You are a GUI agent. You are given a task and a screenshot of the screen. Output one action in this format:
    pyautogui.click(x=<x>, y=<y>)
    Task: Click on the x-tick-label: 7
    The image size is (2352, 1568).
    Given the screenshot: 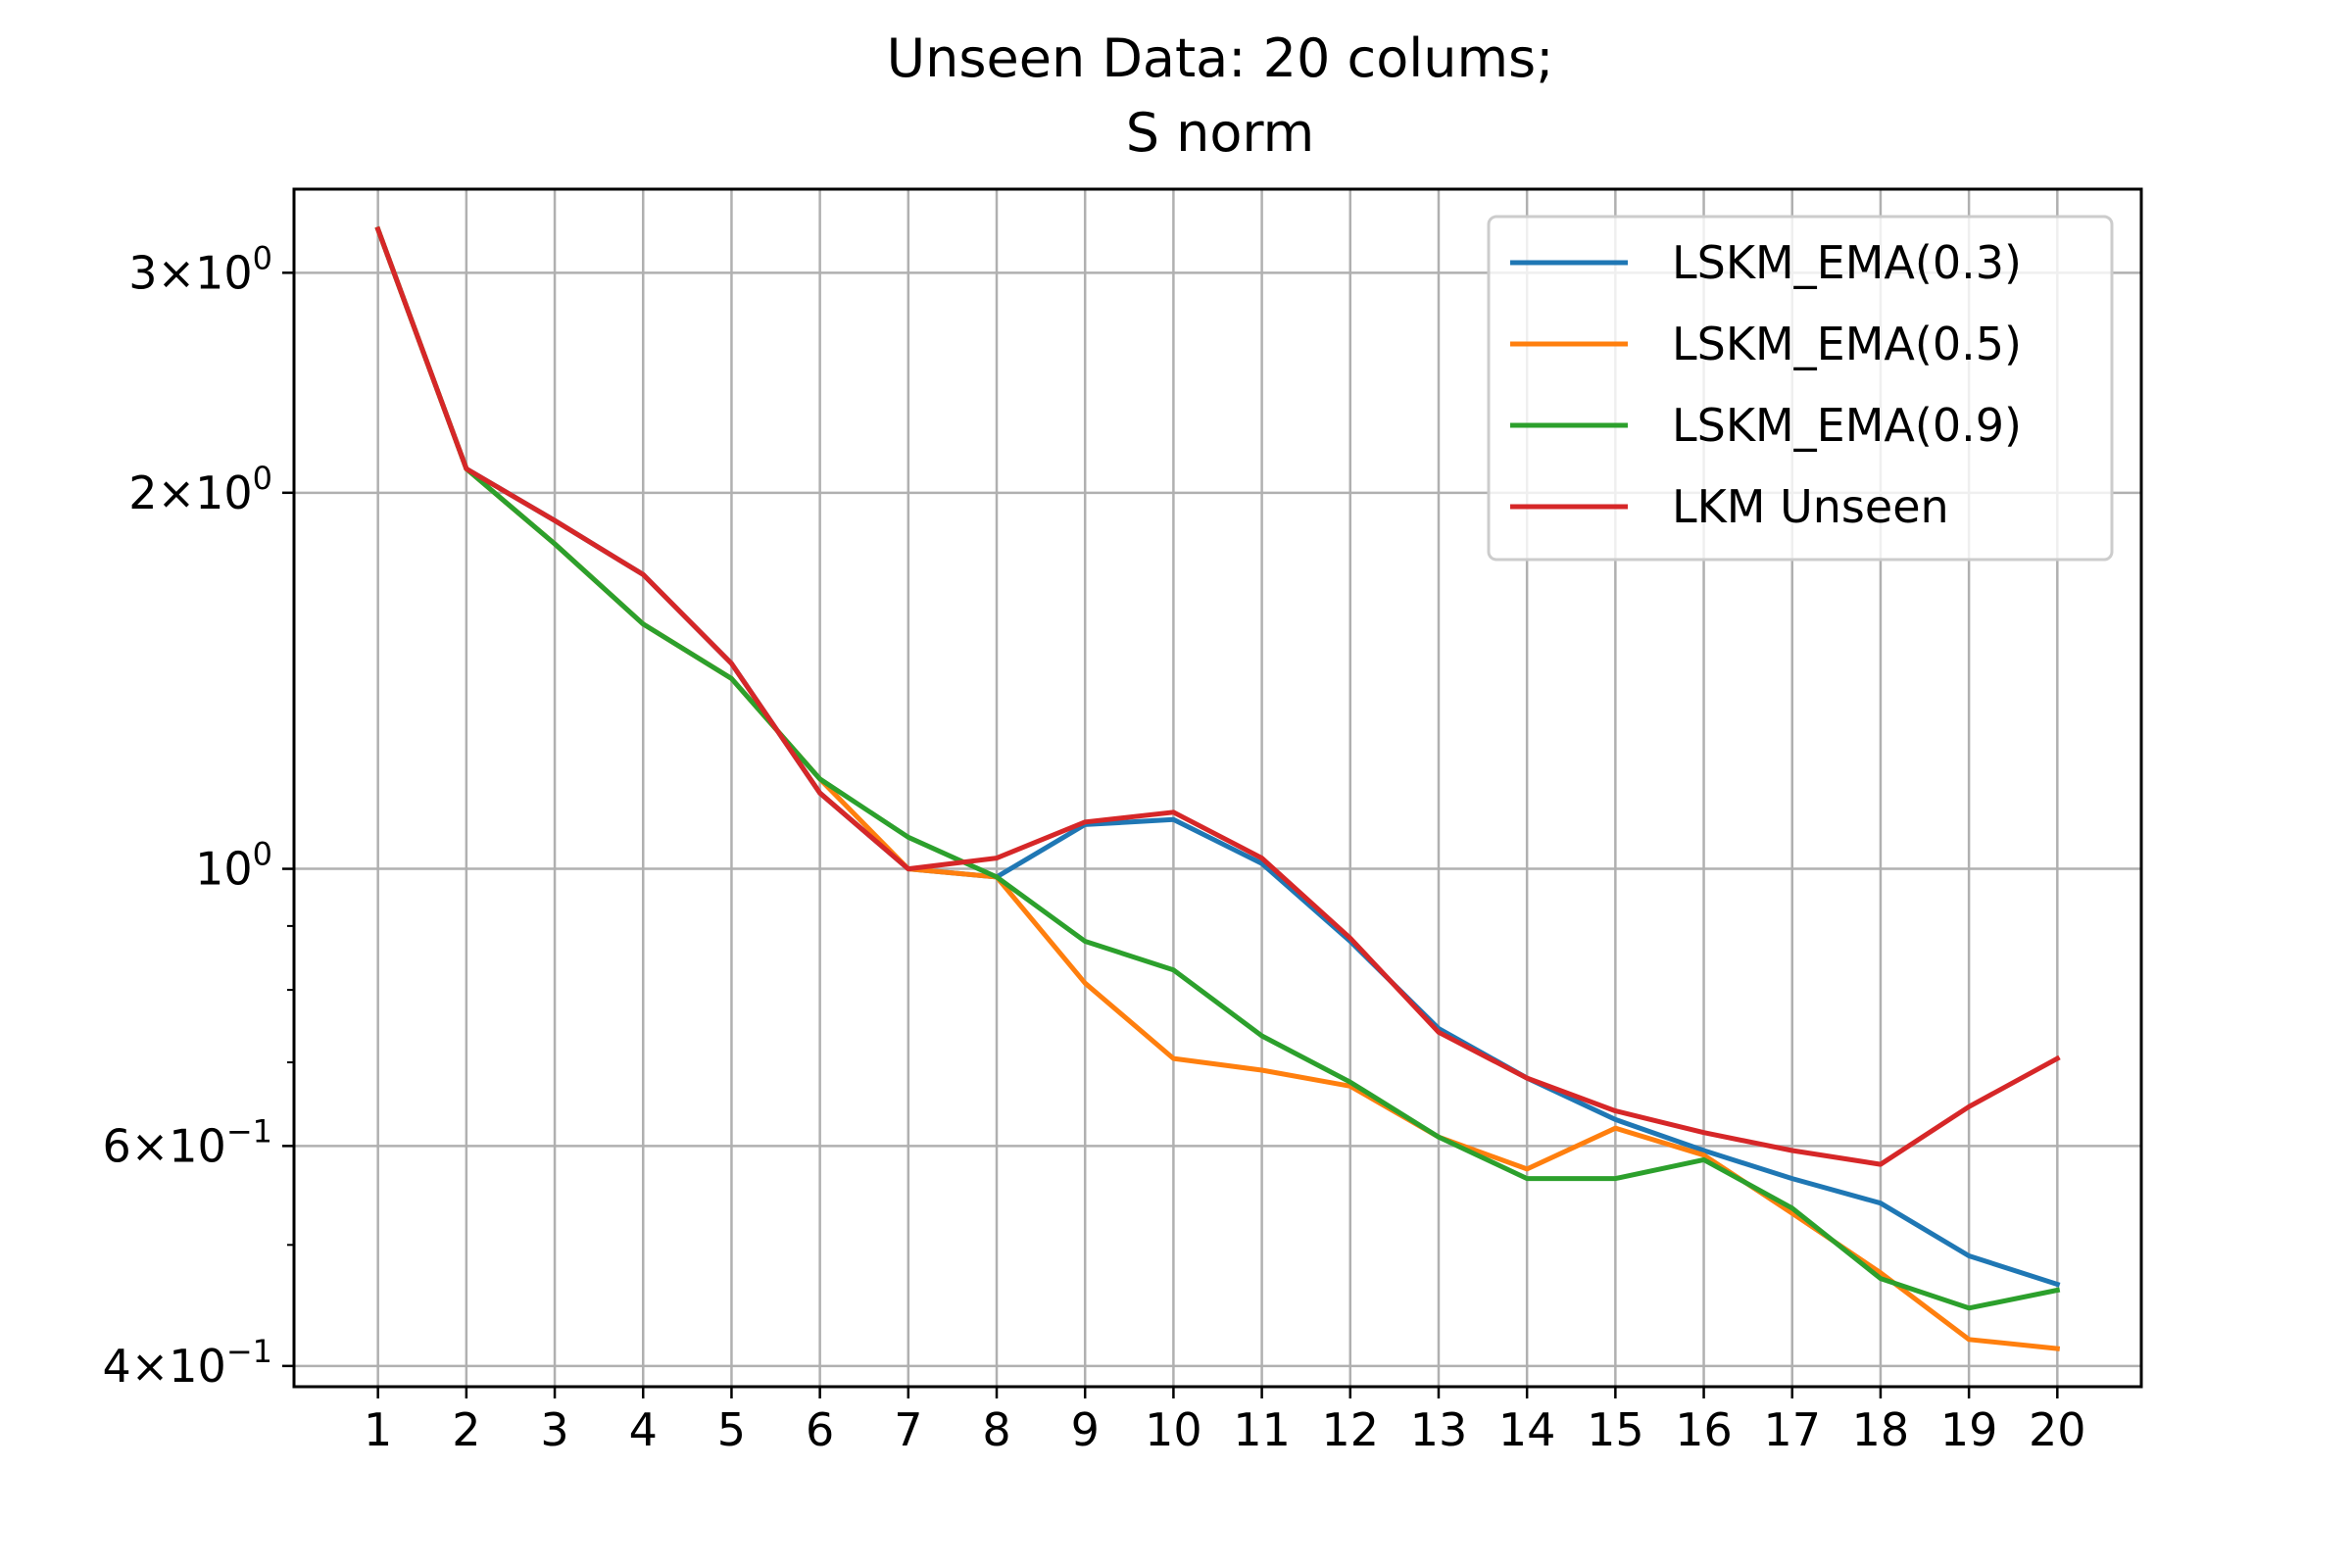 What is the action you would take?
    pyautogui.click(x=908, y=1429)
    